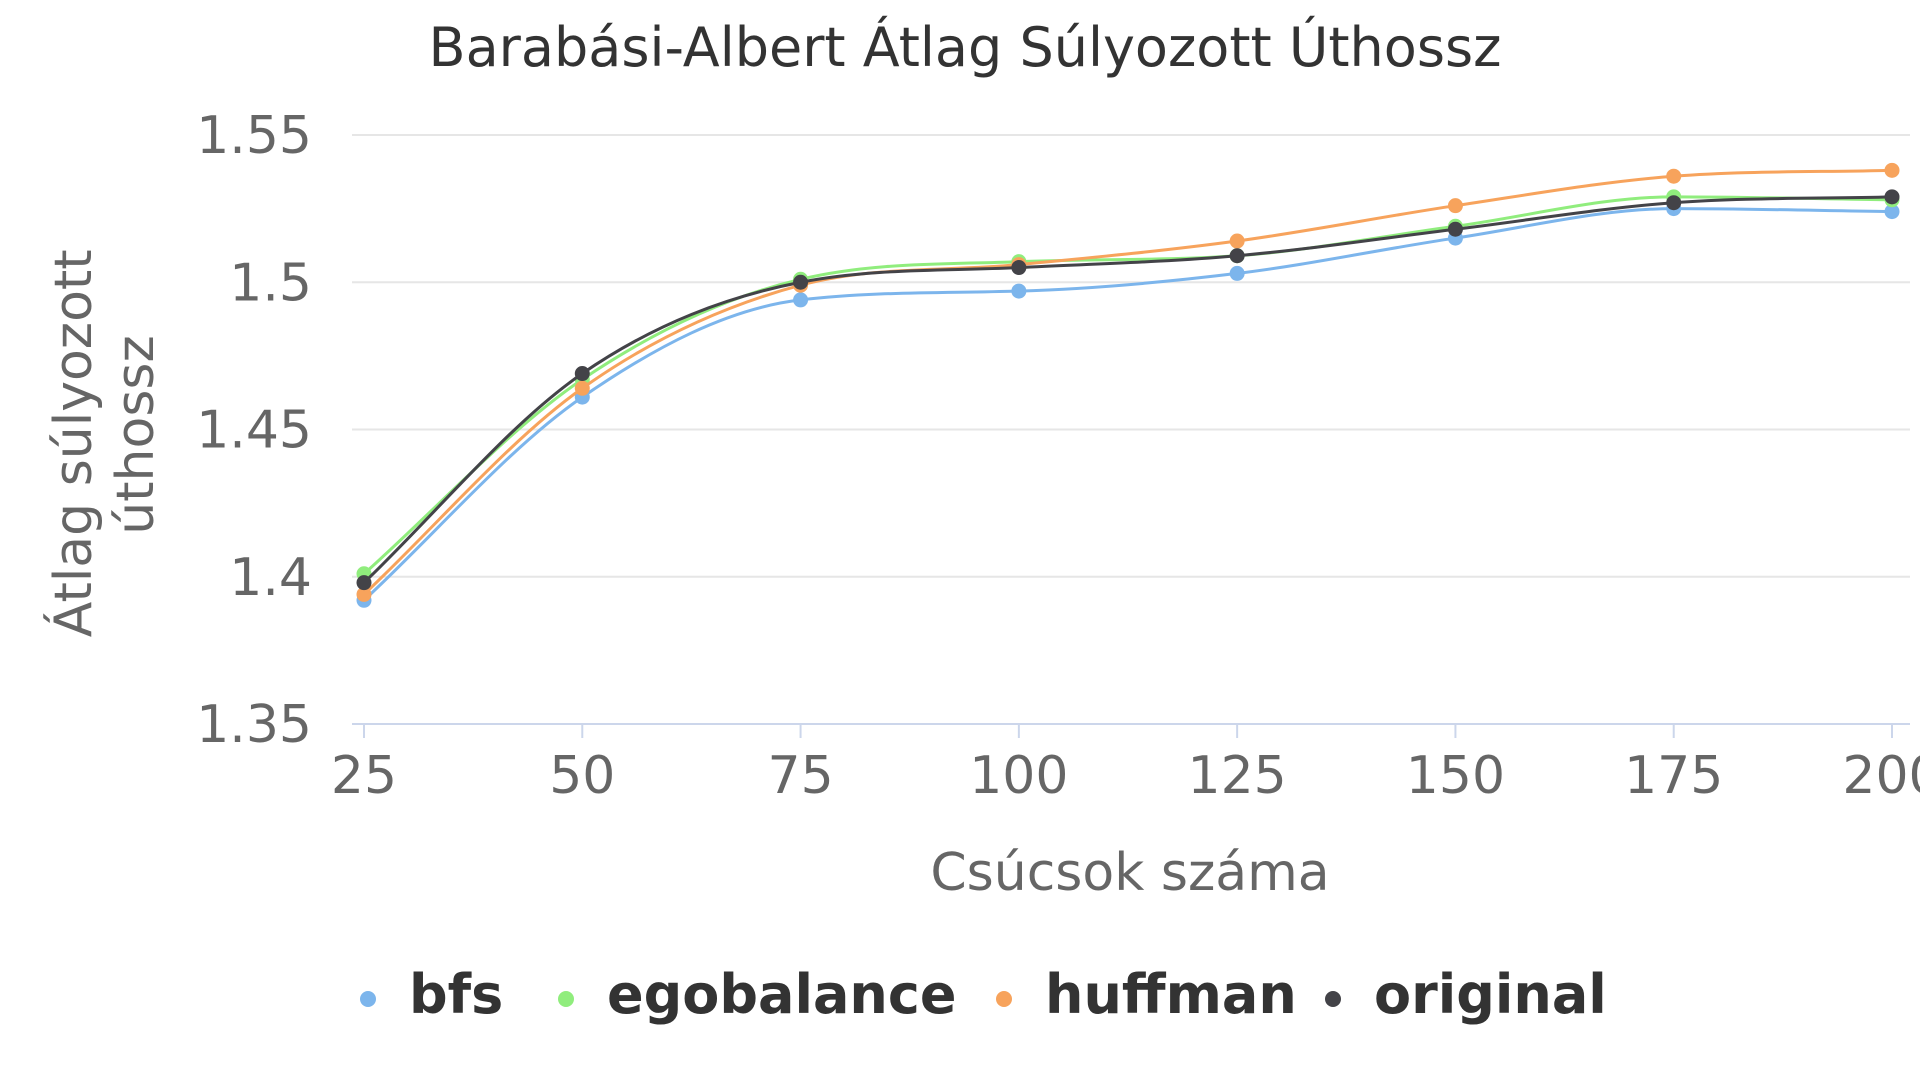 This screenshot has height=1080, width=1920. Describe the element at coordinates (1129, 873) in the screenshot. I see `x-axis-title: Csúcsok száma` at that location.